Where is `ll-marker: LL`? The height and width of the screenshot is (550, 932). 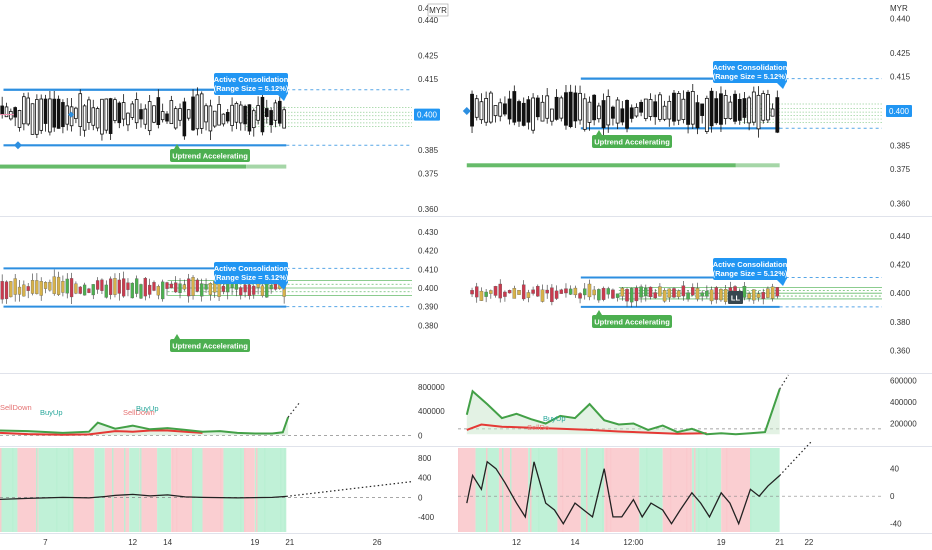
ll-marker: LL is located at coordinates (736, 298).